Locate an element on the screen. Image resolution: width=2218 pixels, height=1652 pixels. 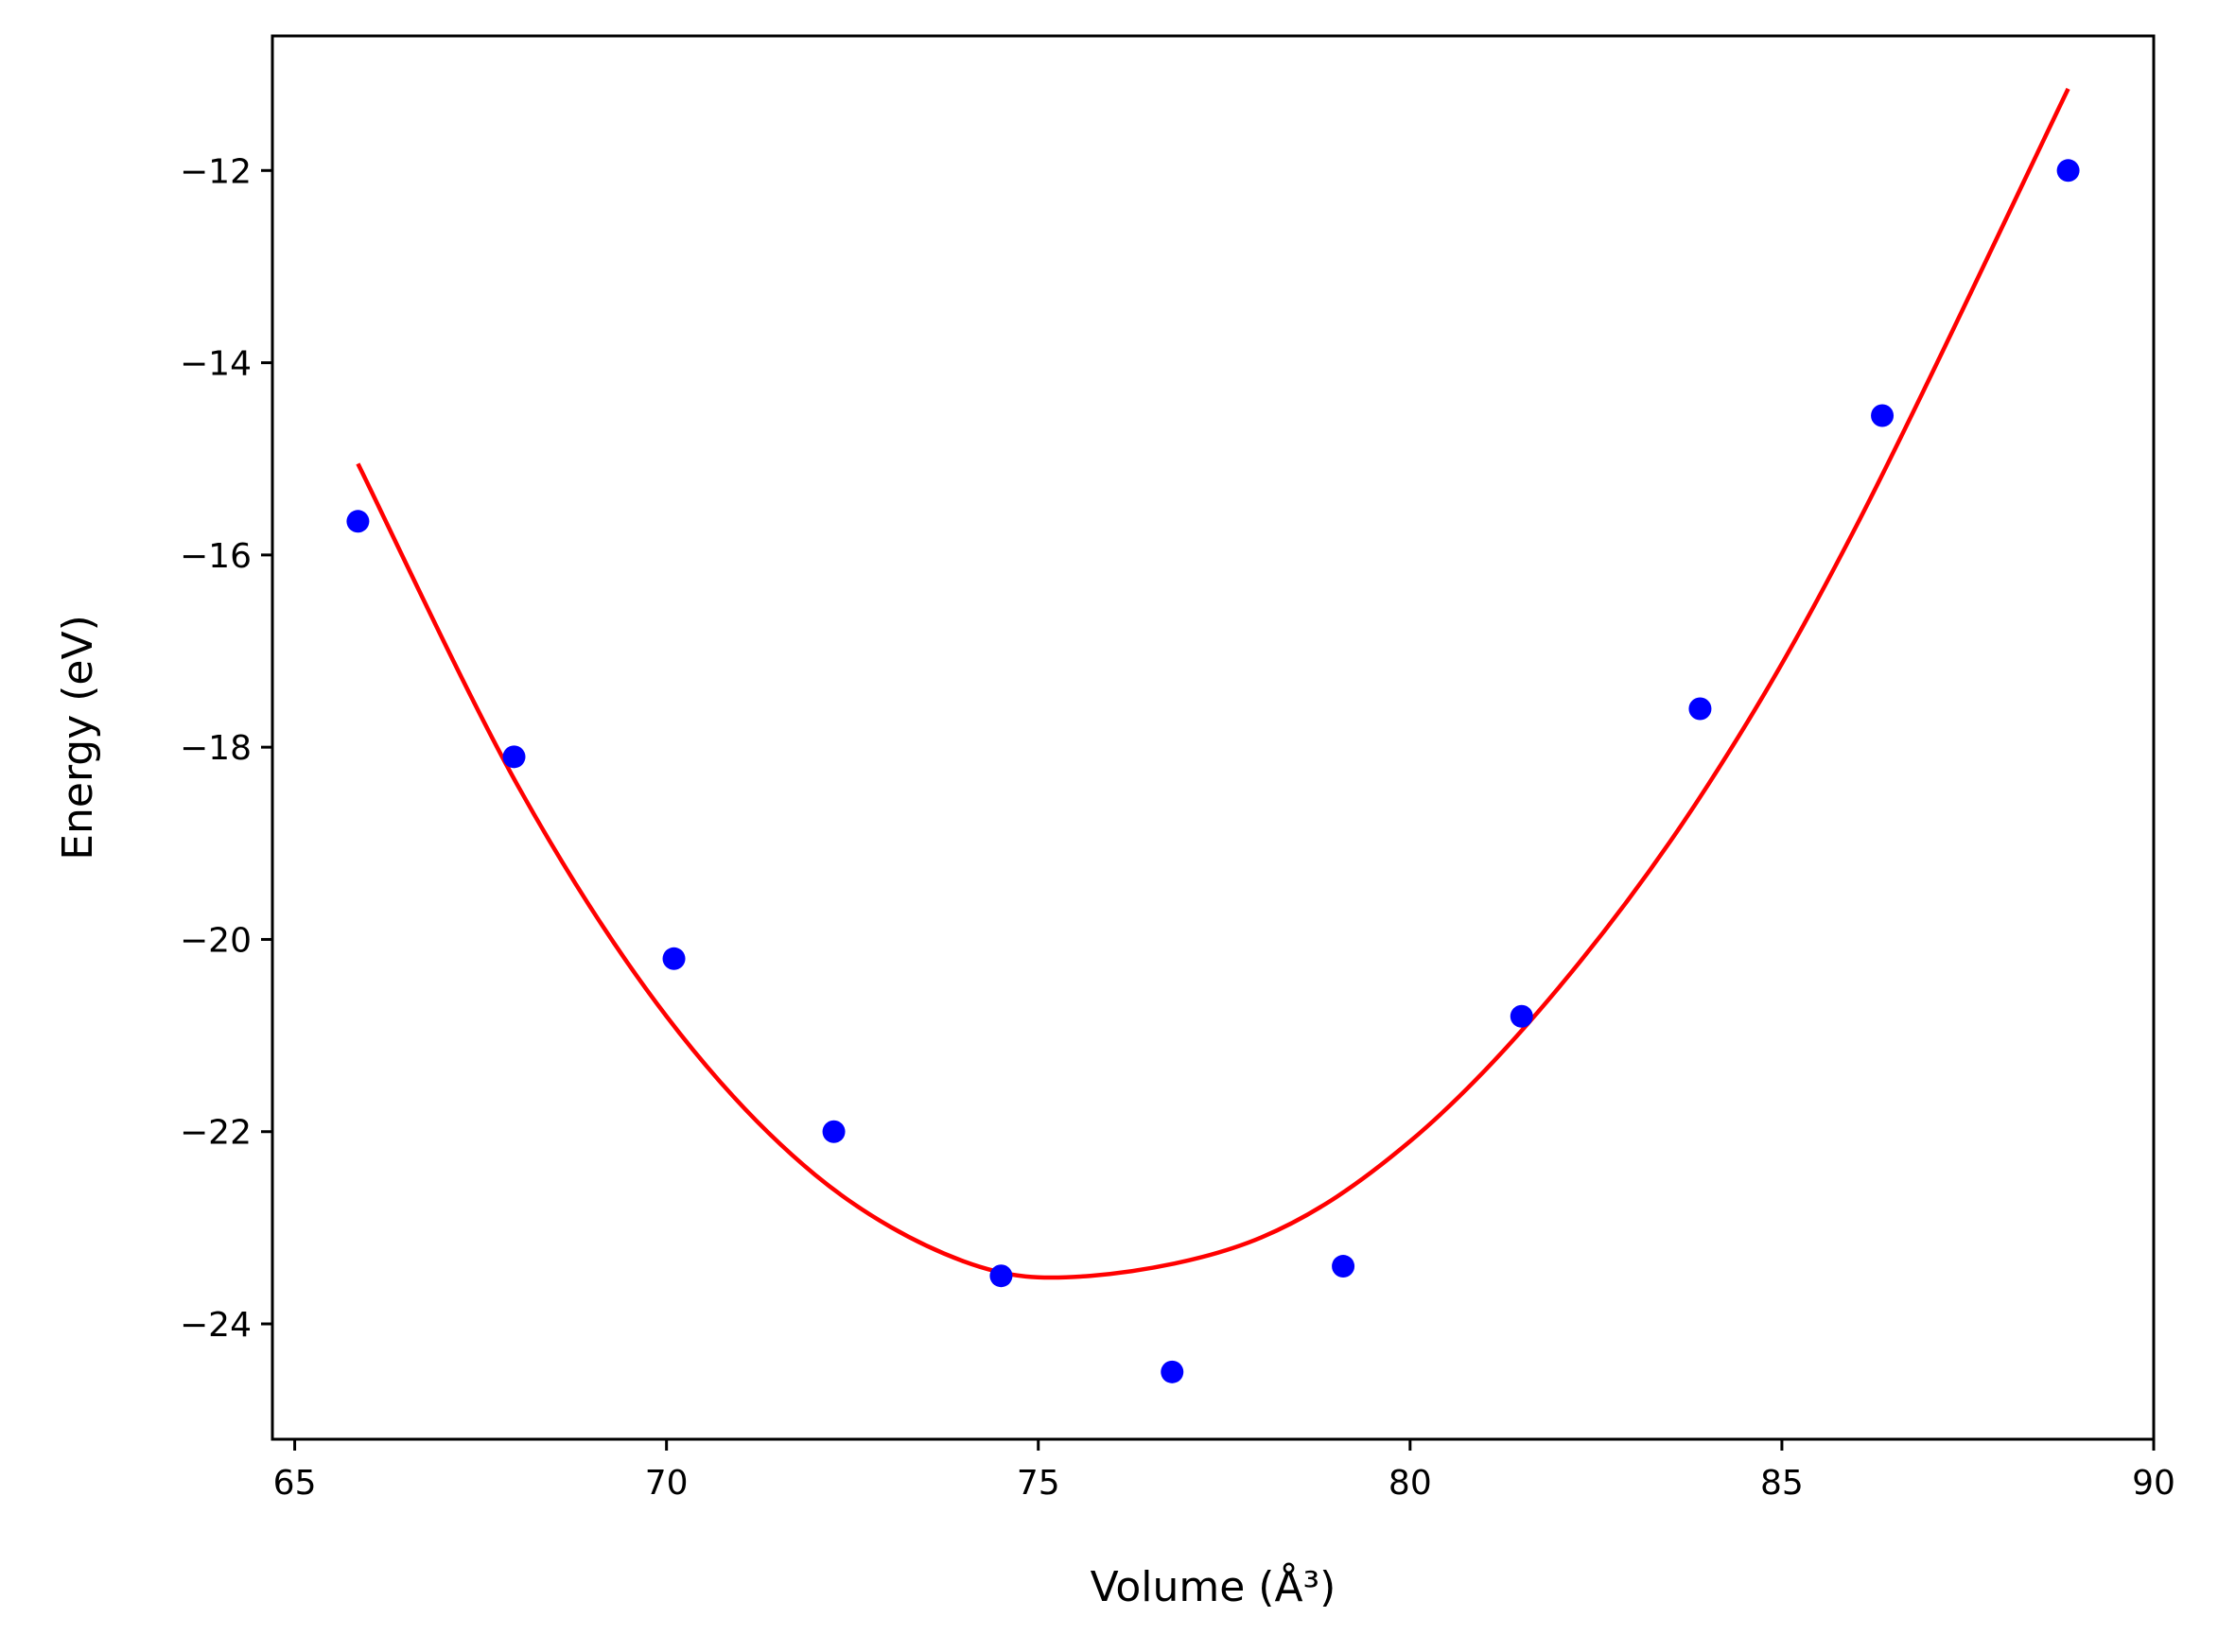
x-tick-label: 85 is located at coordinates (1782, 1484).